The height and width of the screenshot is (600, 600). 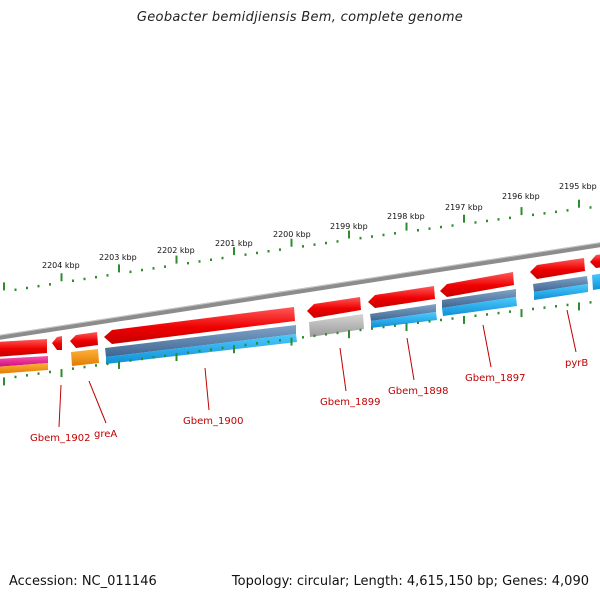 I want to click on tick-label-2202: 2202 kbp, so click(x=176, y=250).